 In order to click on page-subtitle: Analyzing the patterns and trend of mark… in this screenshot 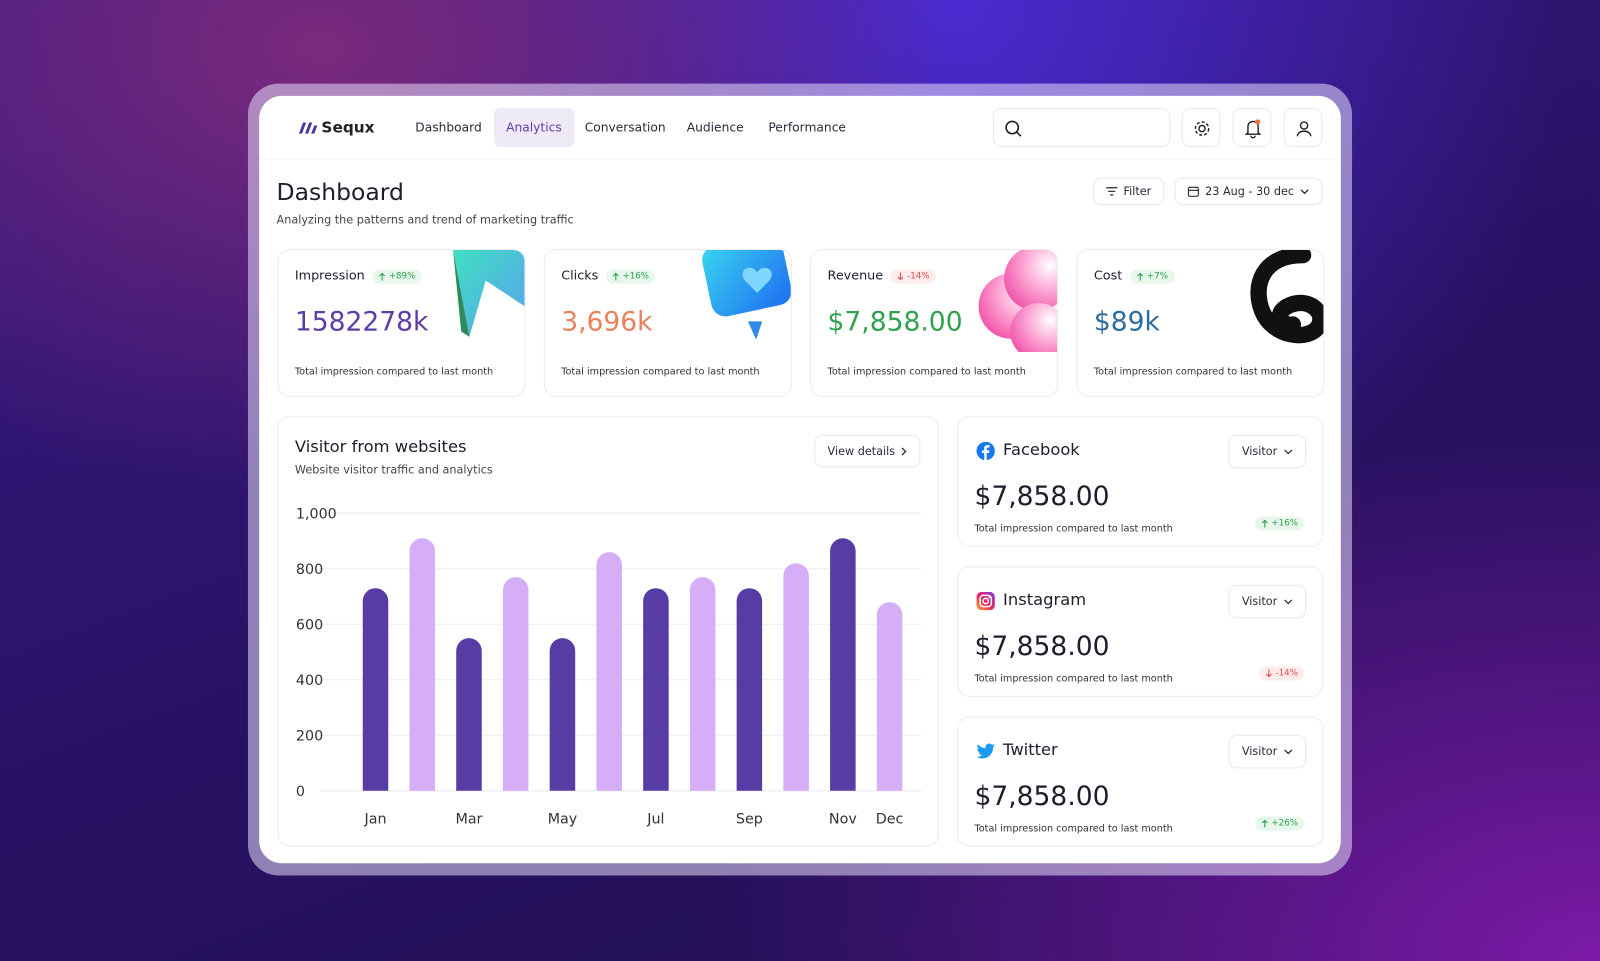, I will do `click(425, 220)`.